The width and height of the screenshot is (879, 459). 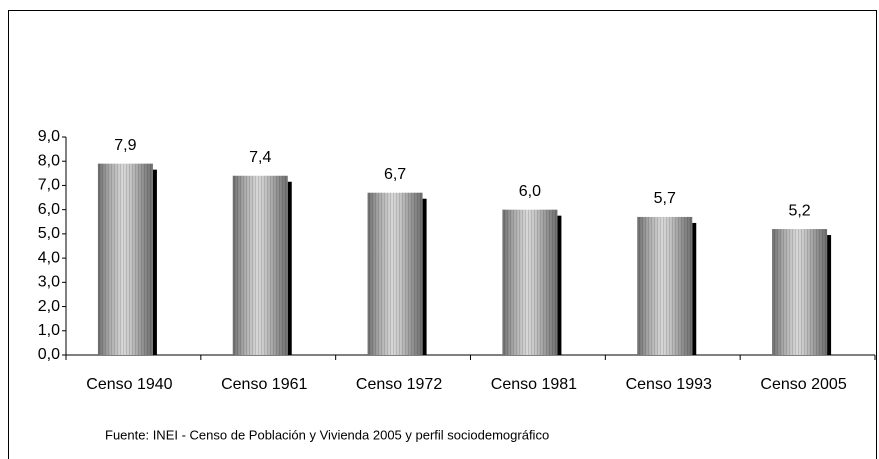 What do you see at coordinates (395, 174) in the screenshot?
I see `value-label: 6,7` at bounding box center [395, 174].